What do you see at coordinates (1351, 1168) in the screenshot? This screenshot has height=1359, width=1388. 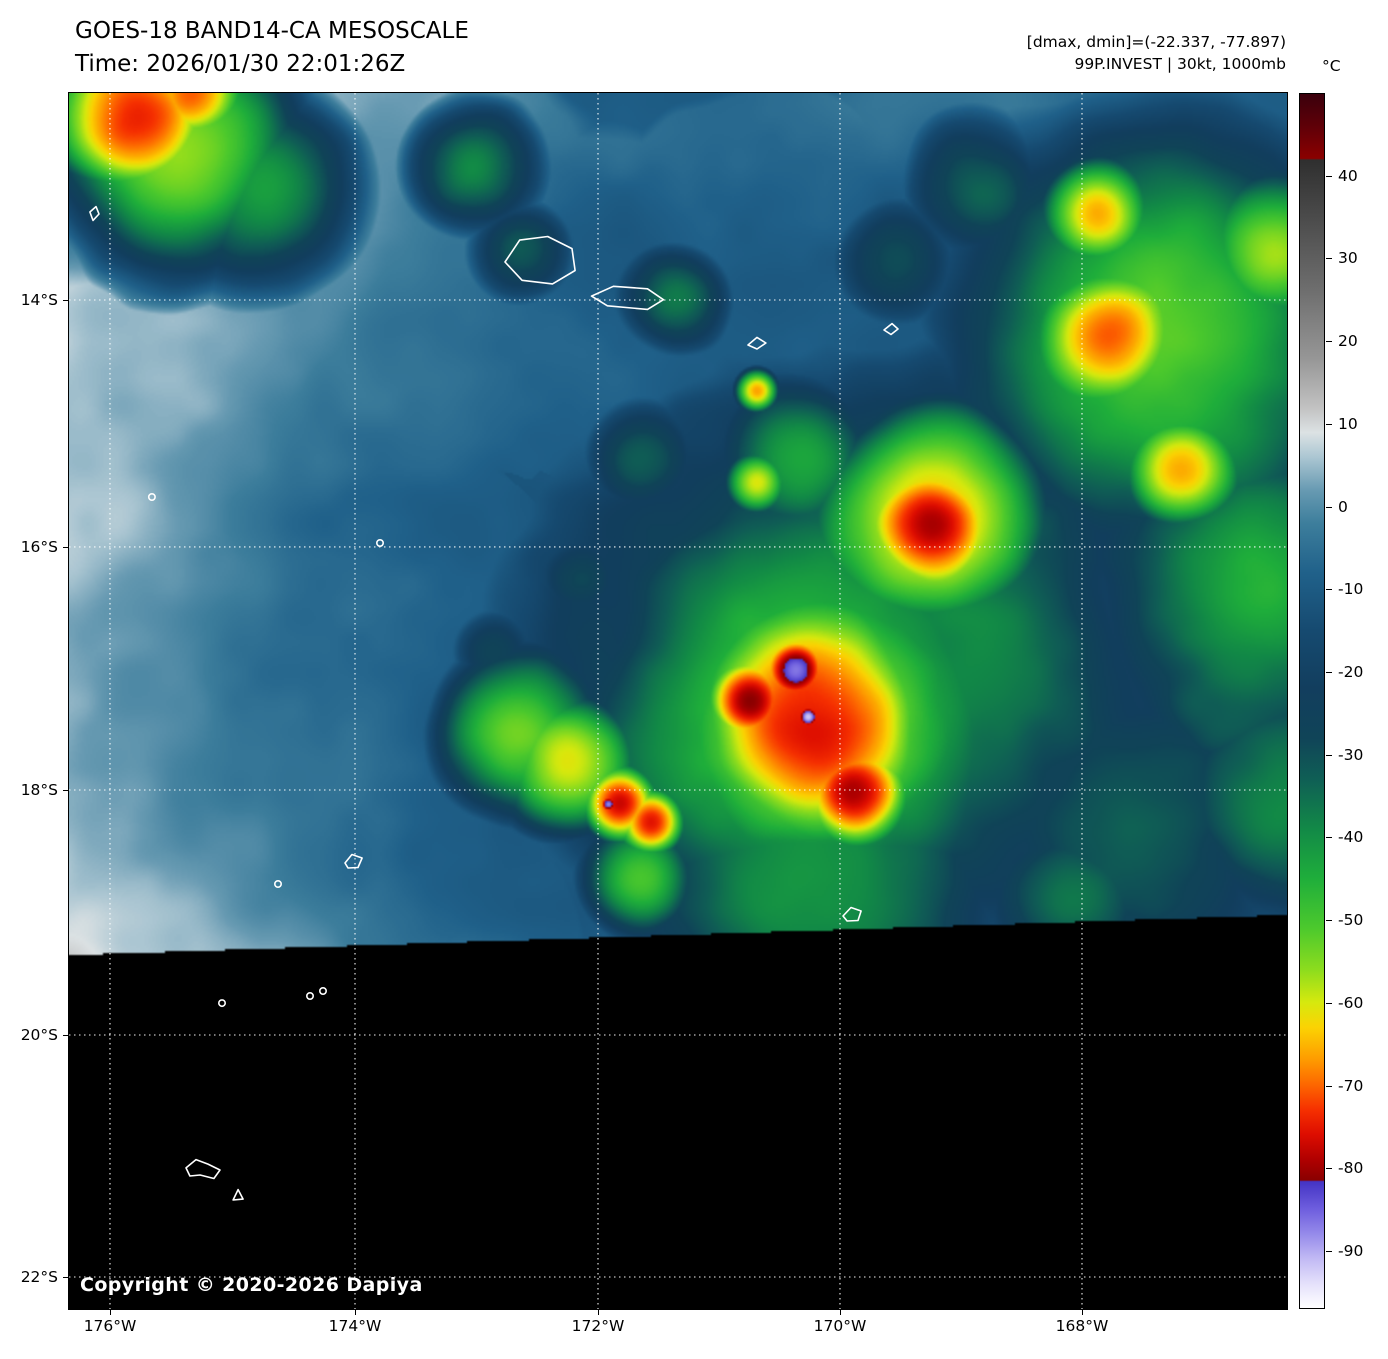 I see `colorbar-tick-label: -80` at bounding box center [1351, 1168].